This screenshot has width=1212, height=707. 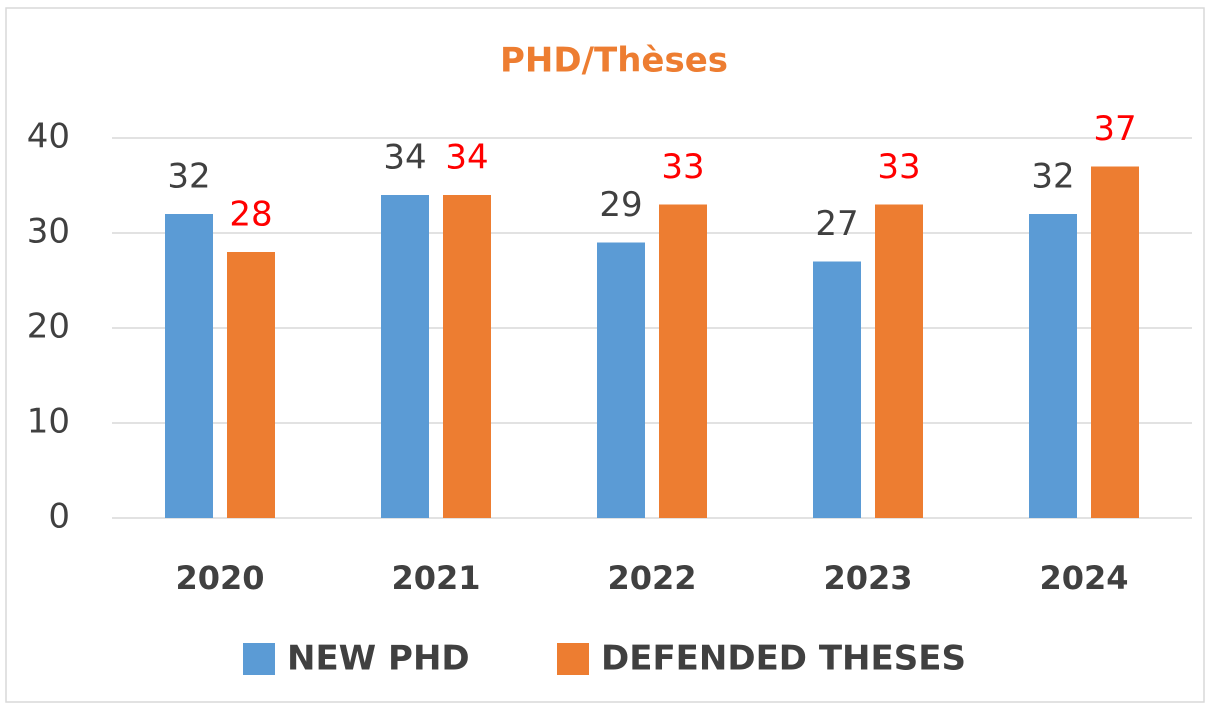 I want to click on y-tick-label: 10, so click(x=48, y=422).